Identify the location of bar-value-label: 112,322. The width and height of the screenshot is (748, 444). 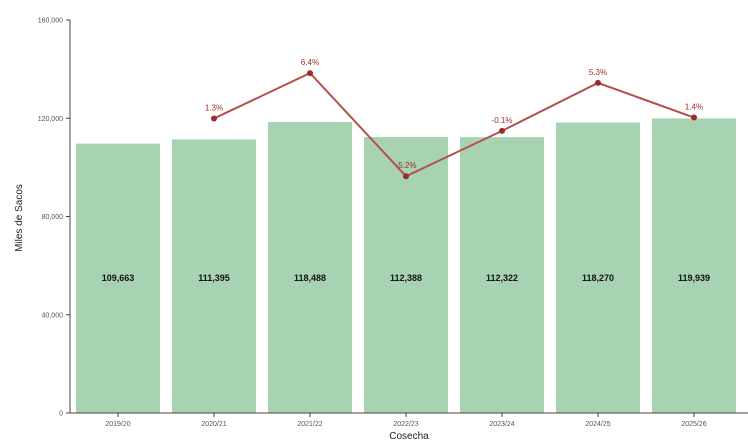
(502, 278).